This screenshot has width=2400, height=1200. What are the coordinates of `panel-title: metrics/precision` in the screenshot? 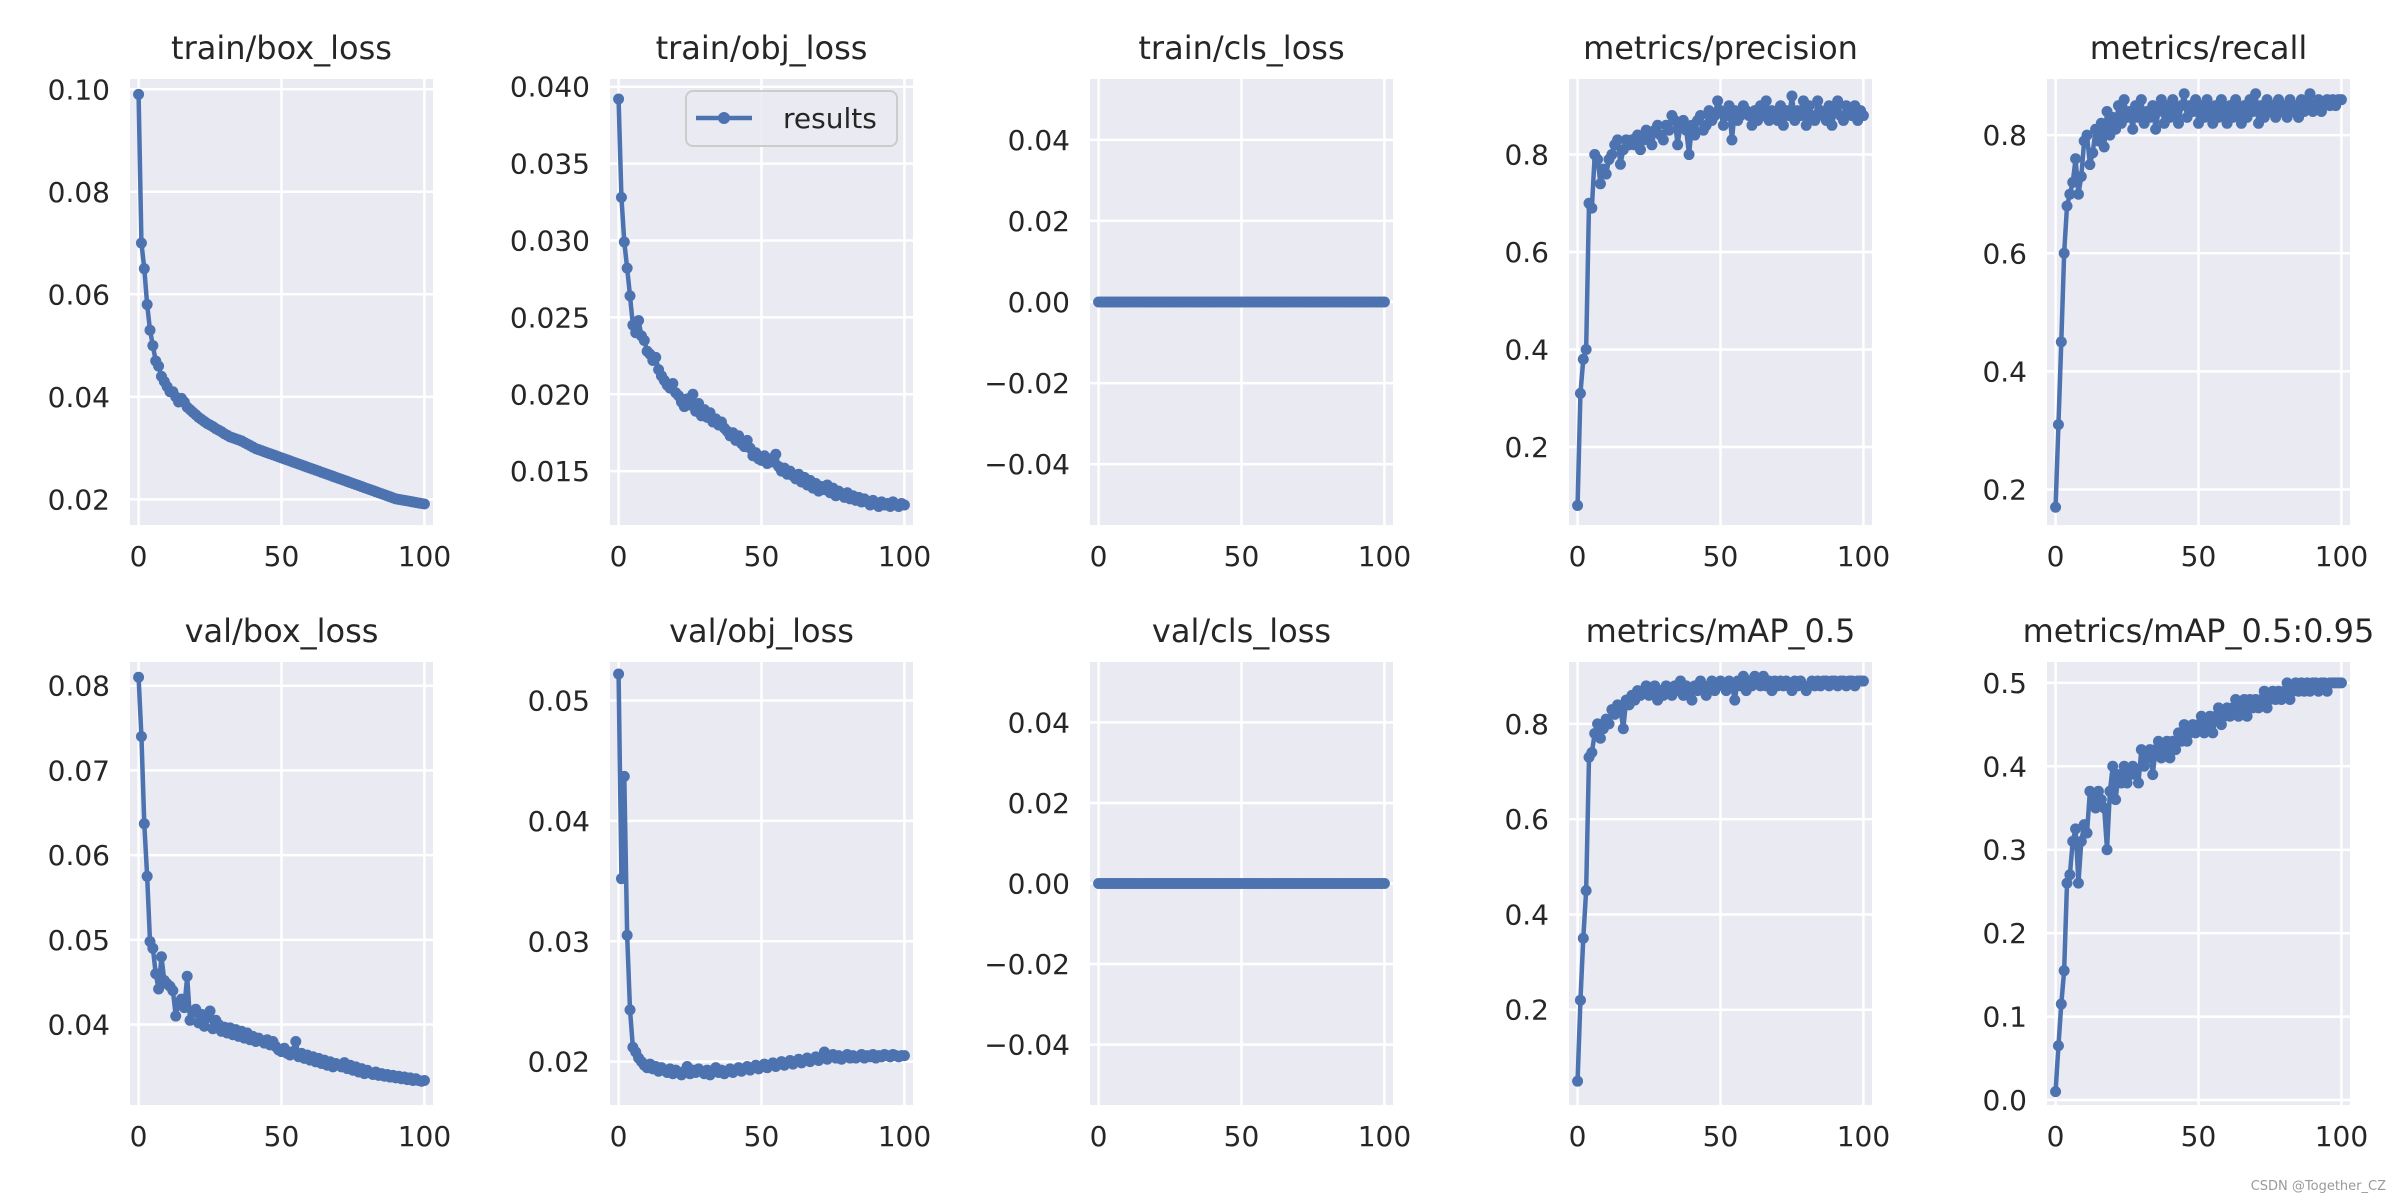 It's located at (1720, 48).